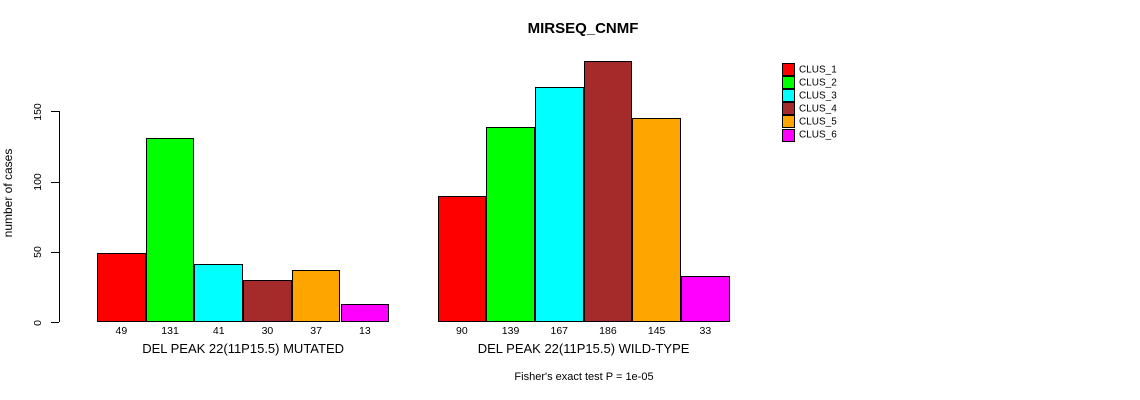 This screenshot has height=400, width=1140. What do you see at coordinates (656, 331) in the screenshot?
I see `bar-value-label: 145` at bounding box center [656, 331].